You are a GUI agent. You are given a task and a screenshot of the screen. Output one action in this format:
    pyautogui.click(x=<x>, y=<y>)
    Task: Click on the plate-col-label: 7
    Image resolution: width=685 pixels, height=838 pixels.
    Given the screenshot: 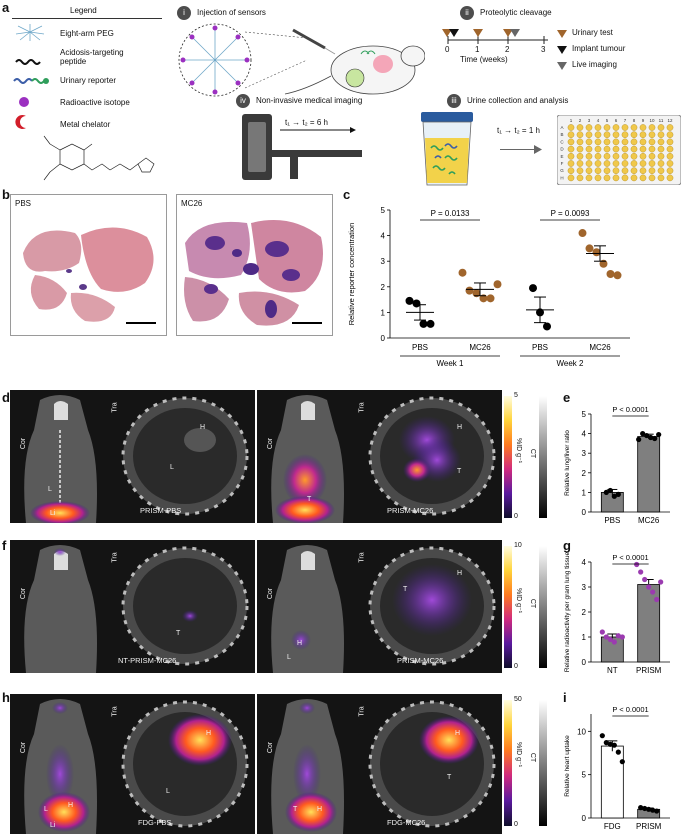 What is the action you would take?
    pyautogui.click(x=625, y=120)
    